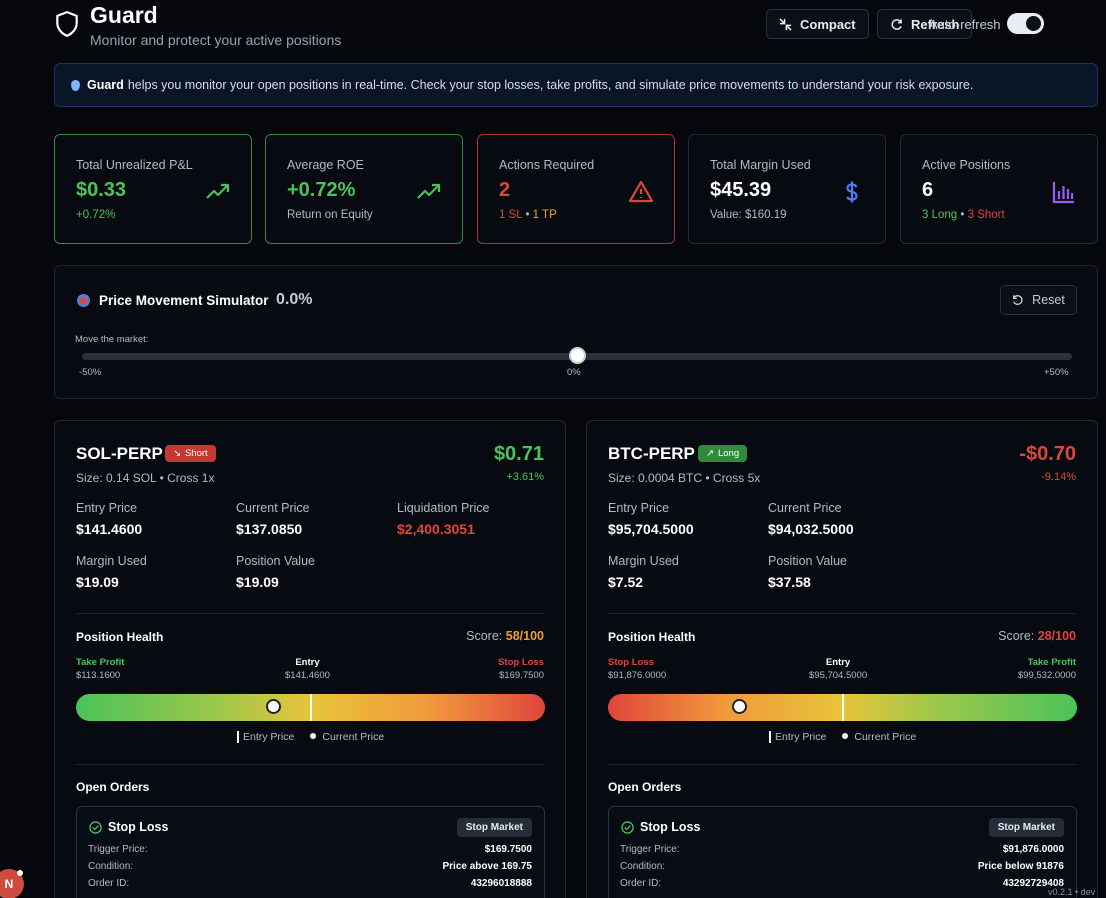 Image resolution: width=1106 pixels, height=898 pixels. What do you see at coordinates (190, 453) in the screenshot?
I see `side-badge-short: ↘ Short` at bounding box center [190, 453].